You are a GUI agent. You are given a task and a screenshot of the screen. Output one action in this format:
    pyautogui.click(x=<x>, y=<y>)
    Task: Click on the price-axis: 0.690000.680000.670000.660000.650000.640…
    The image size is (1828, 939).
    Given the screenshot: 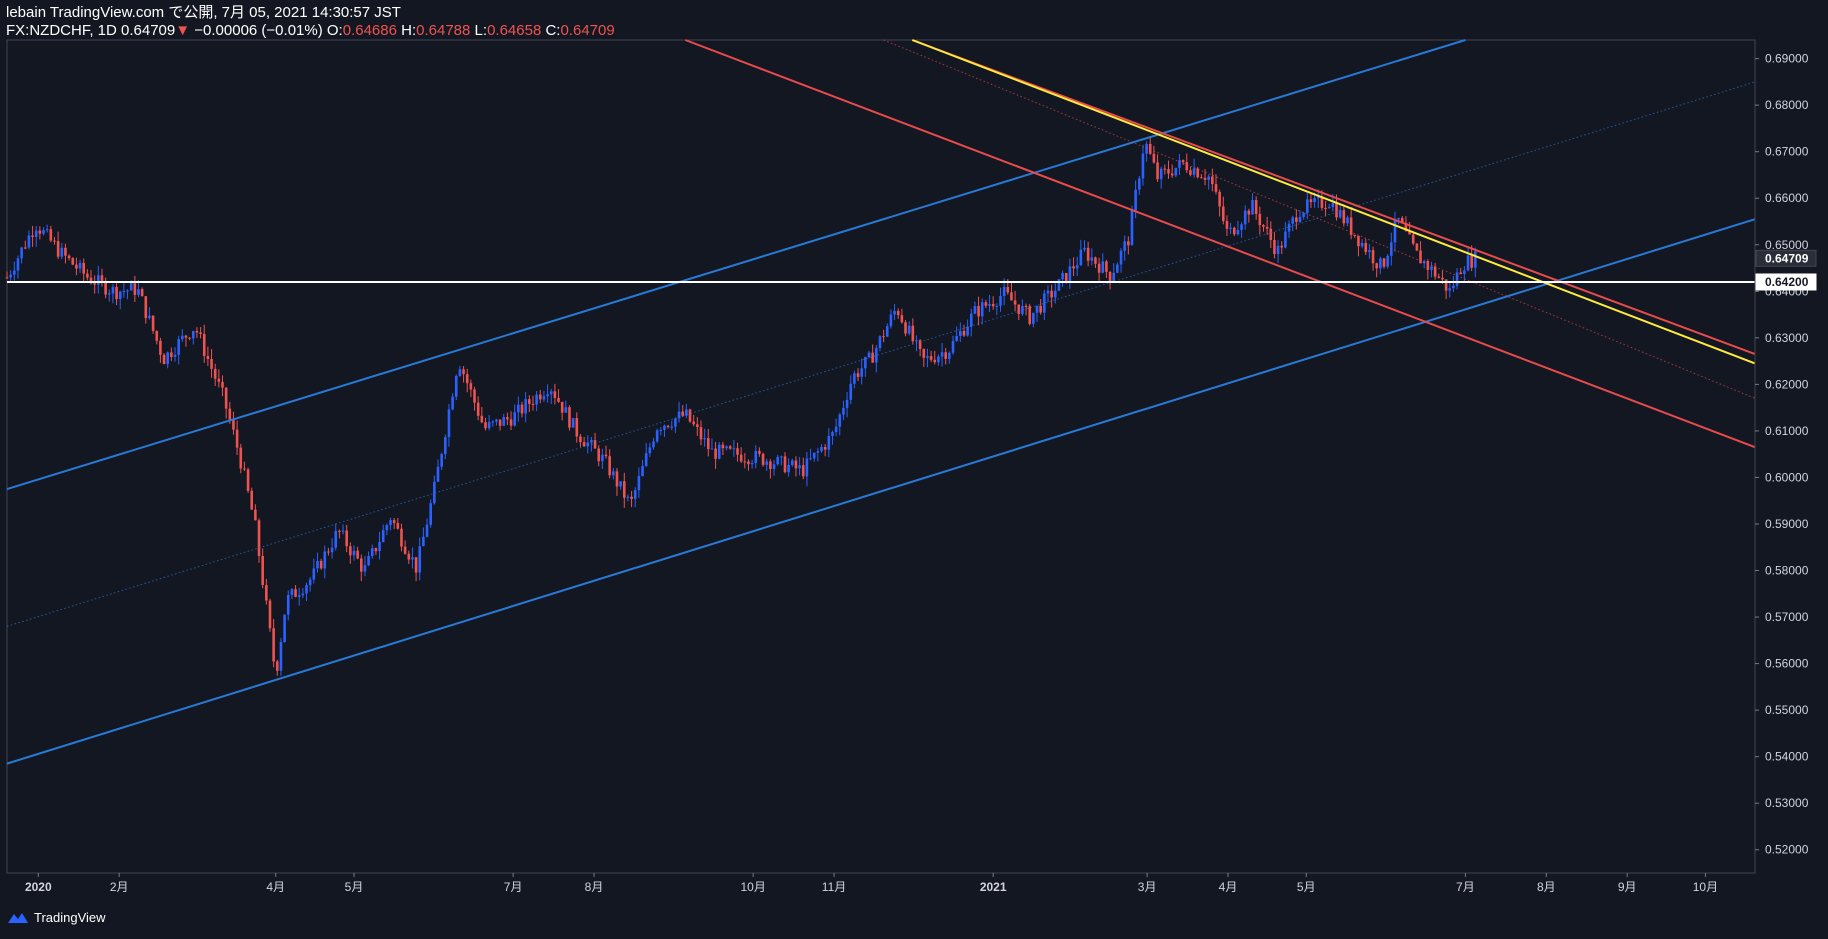 What is the action you would take?
    pyautogui.click(x=1781, y=456)
    